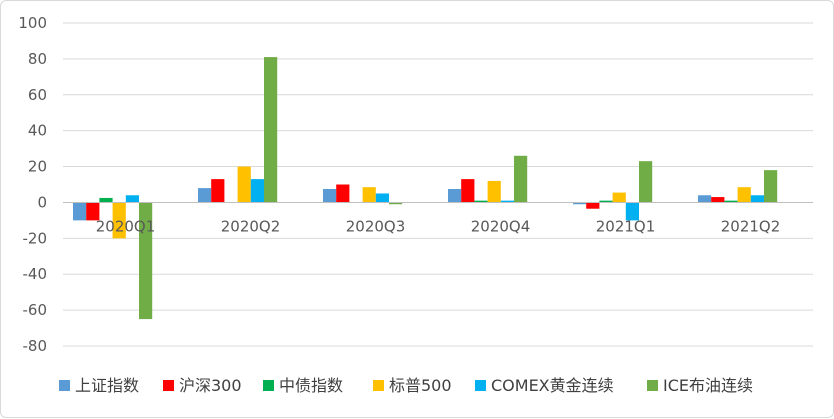  What do you see at coordinates (37, 95) in the screenshot?
I see `y-tick-label: 60` at bounding box center [37, 95].